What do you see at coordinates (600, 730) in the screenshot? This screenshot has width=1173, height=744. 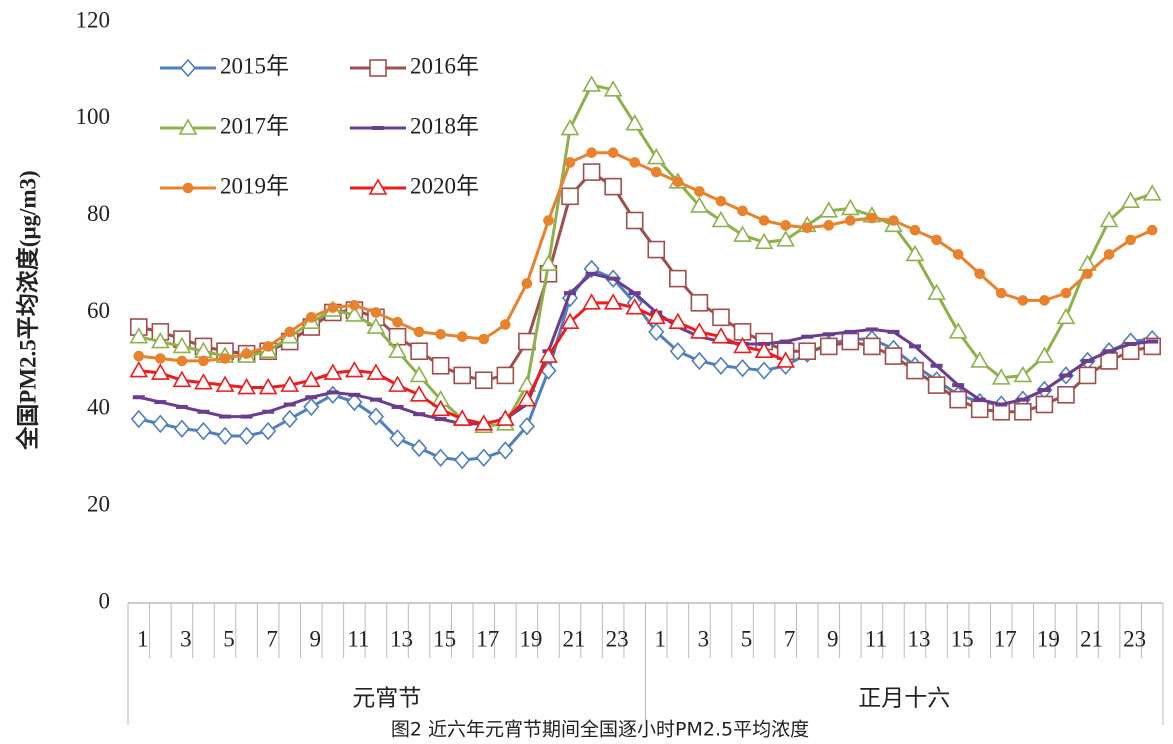 I see `caption: 图2 近六年元宵节期间全国逐小时PM2.5平均浓度` at bounding box center [600, 730].